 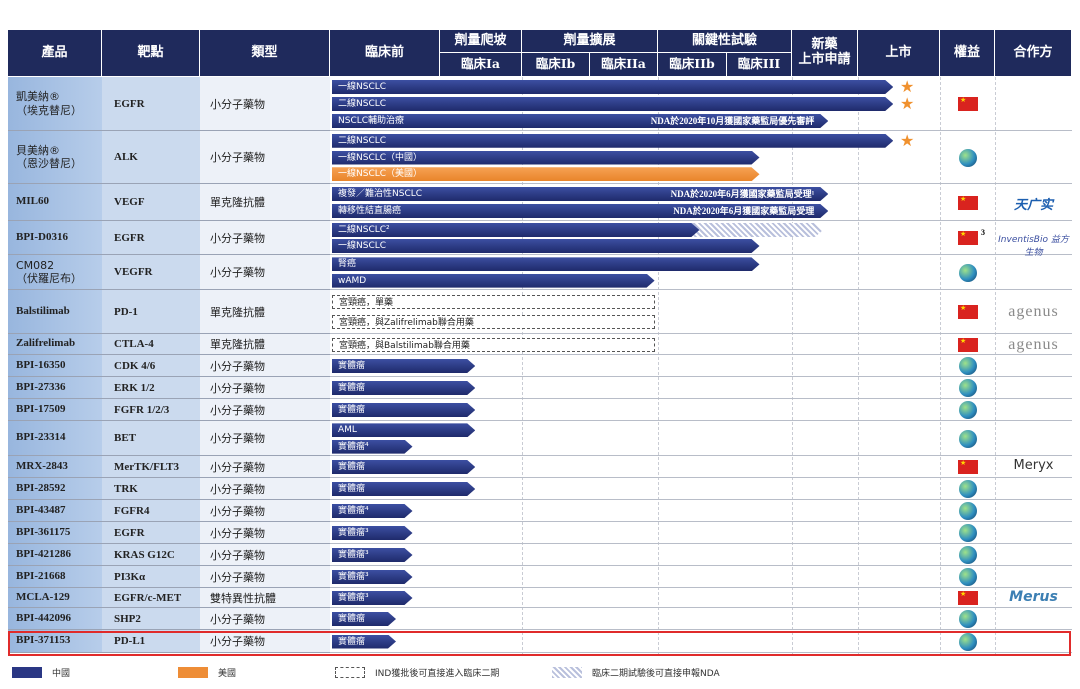 What do you see at coordinates (55, 533) in the screenshot?
I see `product-name: BPI-361175` at bounding box center [55, 533].